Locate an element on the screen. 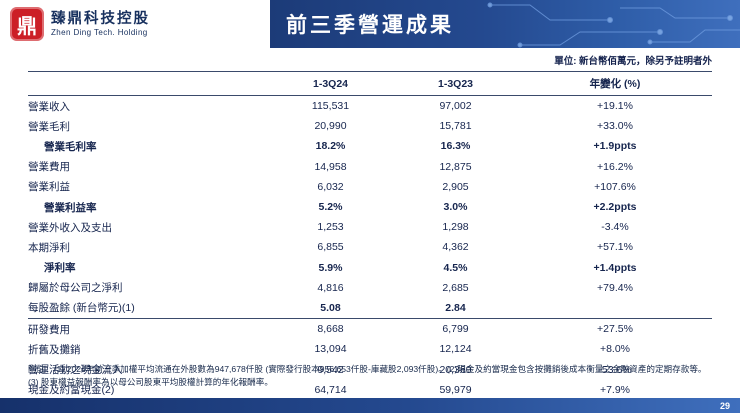 This screenshot has height=413, width=740. zhending-logo-icon: 鼎 is located at coordinates (27, 24).